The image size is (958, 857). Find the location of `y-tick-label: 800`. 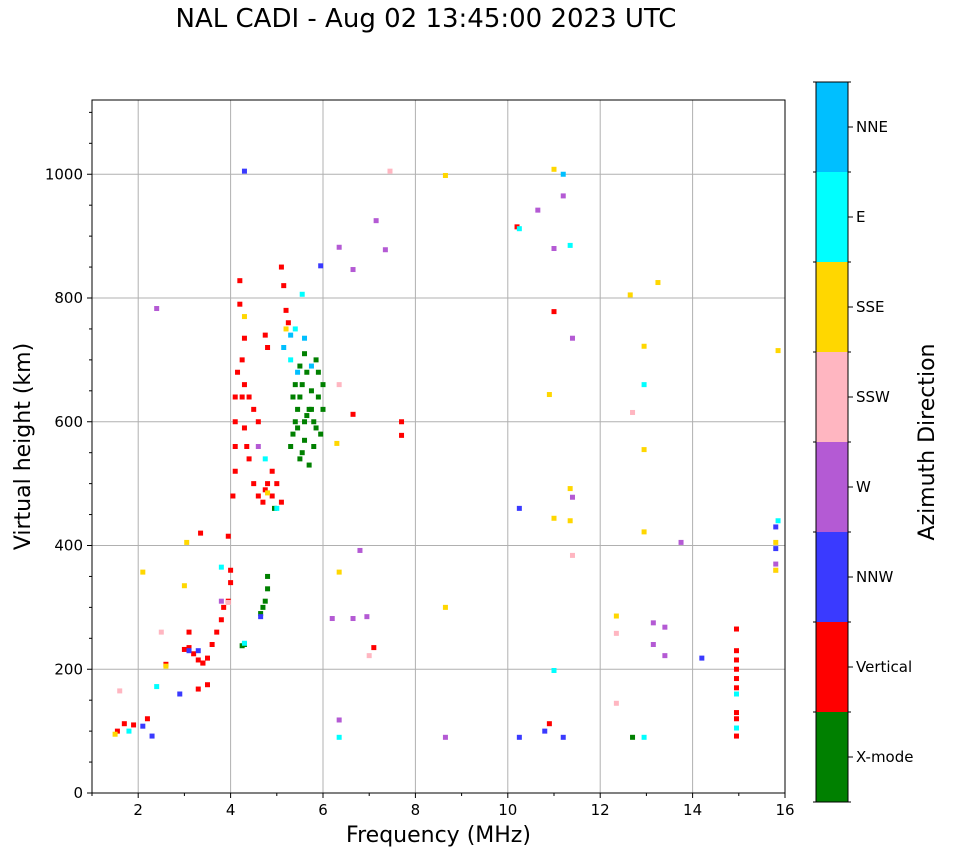

y-tick-label: 800 is located at coordinates (68, 298).